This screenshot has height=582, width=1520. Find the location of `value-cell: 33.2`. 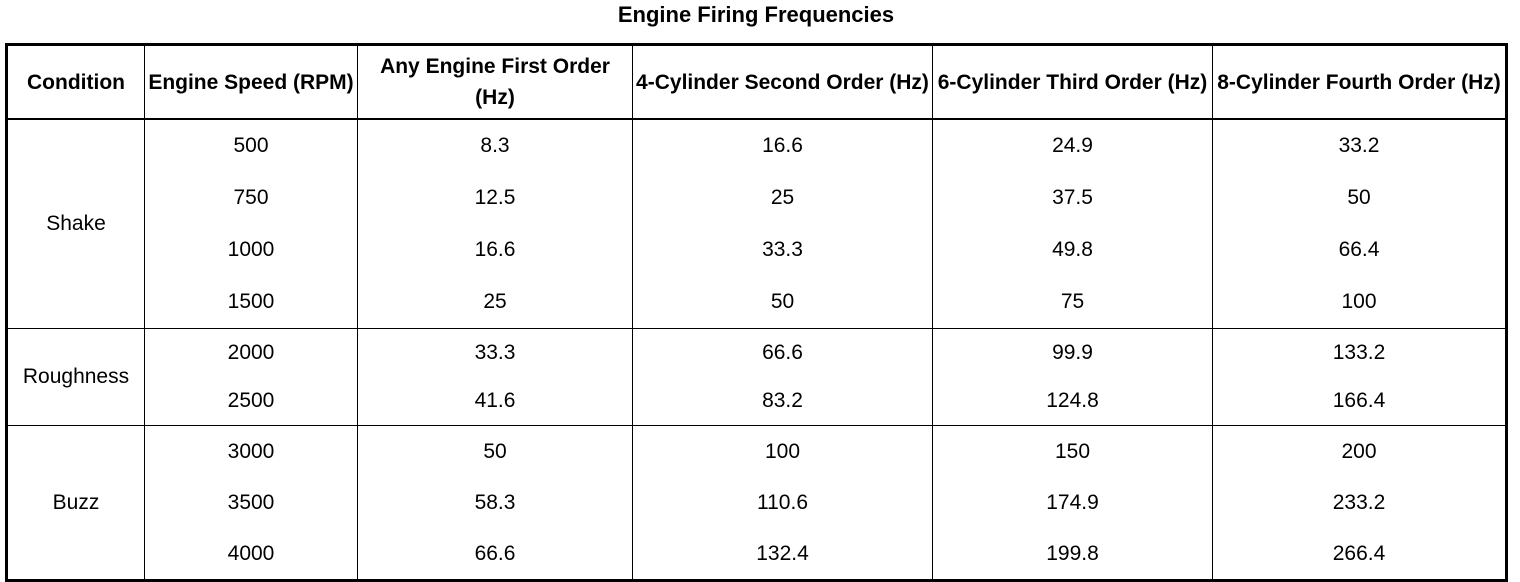

value-cell: 33.2 is located at coordinates (1359, 145).